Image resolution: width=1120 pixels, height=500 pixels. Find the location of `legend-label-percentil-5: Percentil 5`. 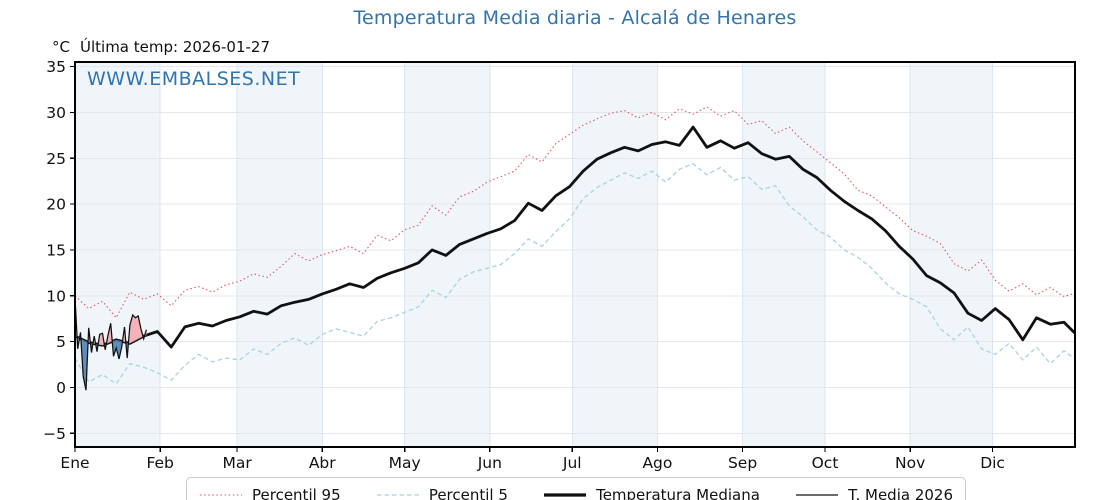

legend-label-percentil-5: Percentil 5 is located at coordinates (468, 493).